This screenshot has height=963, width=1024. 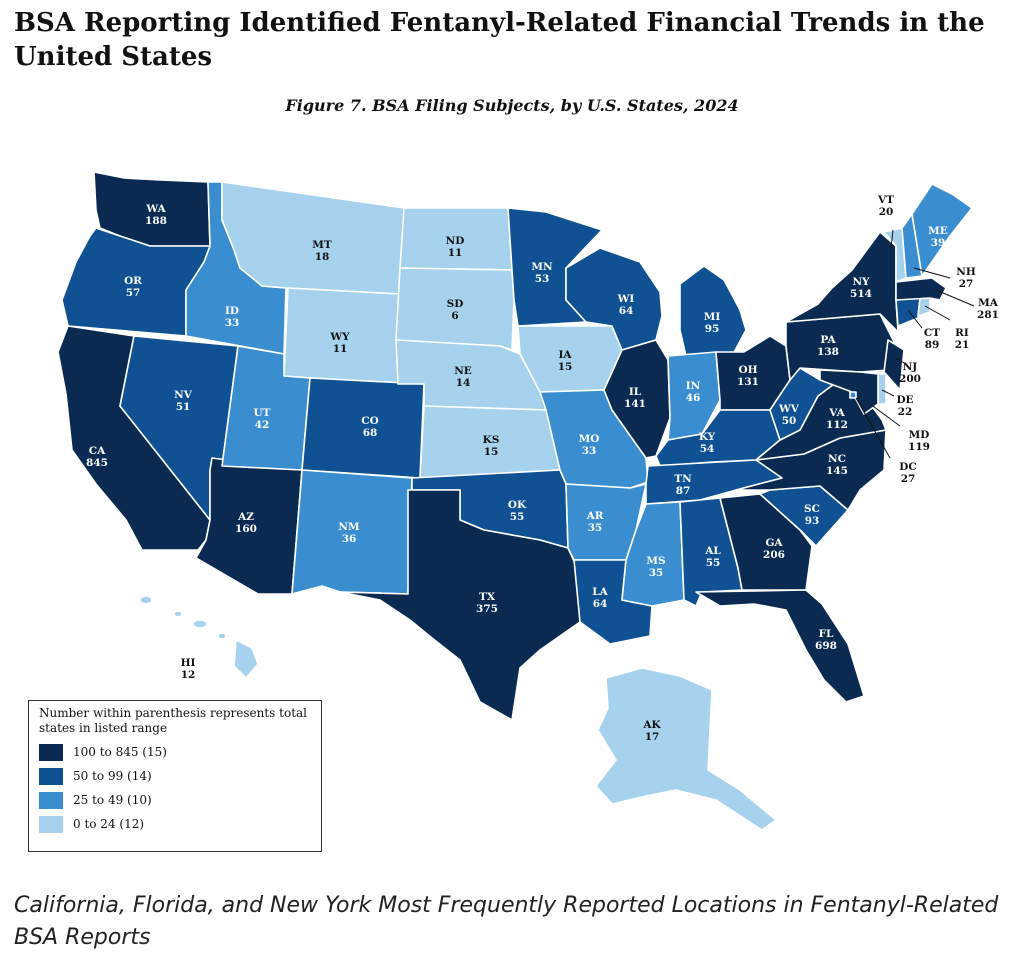 What do you see at coordinates (262, 413) in the screenshot?
I see `state-abbr: UT` at bounding box center [262, 413].